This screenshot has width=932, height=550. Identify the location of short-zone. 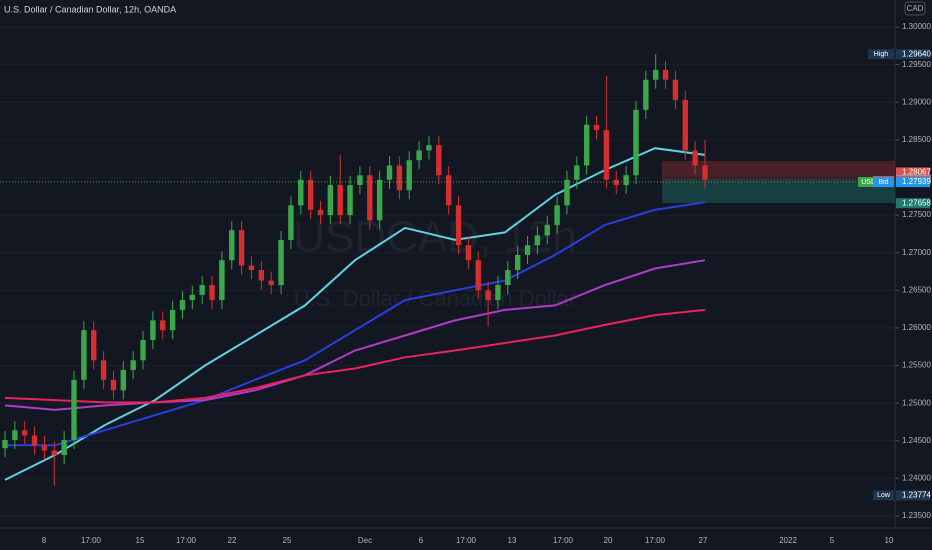
(778, 170).